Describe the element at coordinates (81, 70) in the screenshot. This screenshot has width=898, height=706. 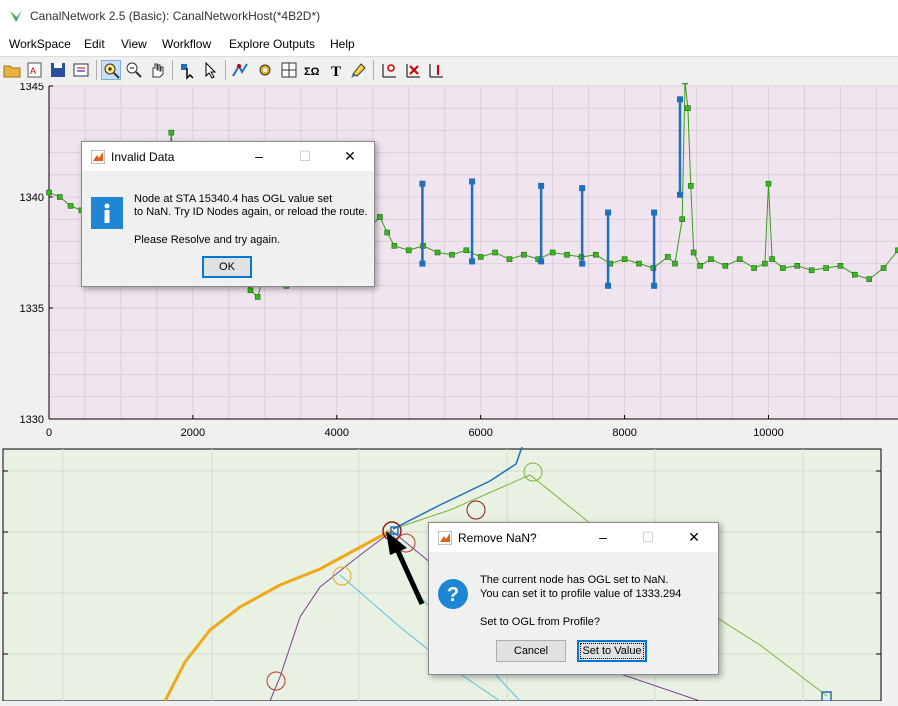
I see `list-icon` at that location.